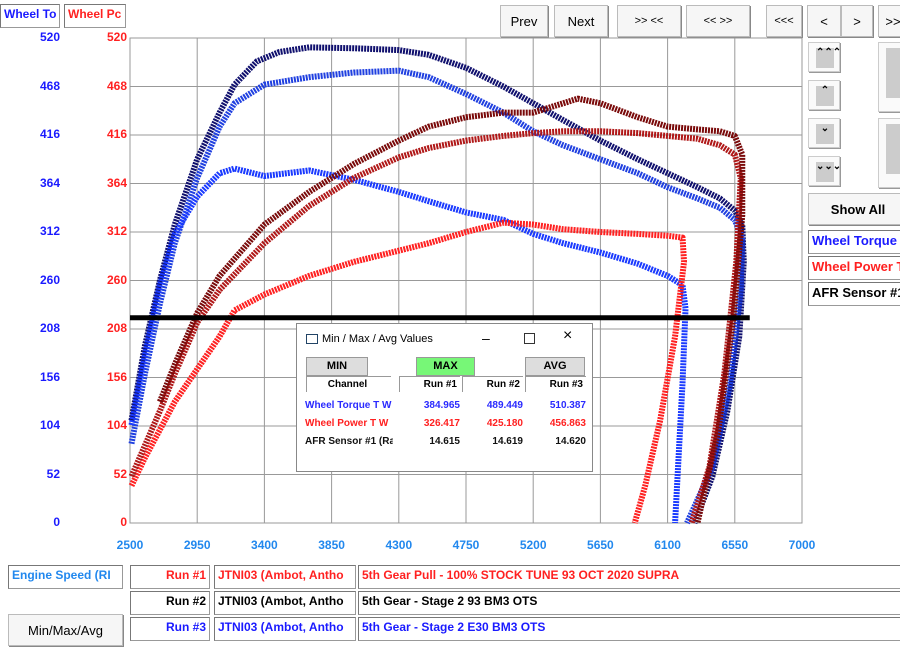 This screenshot has width=900, height=650. I want to click on expand-icon, so click(893, 73).